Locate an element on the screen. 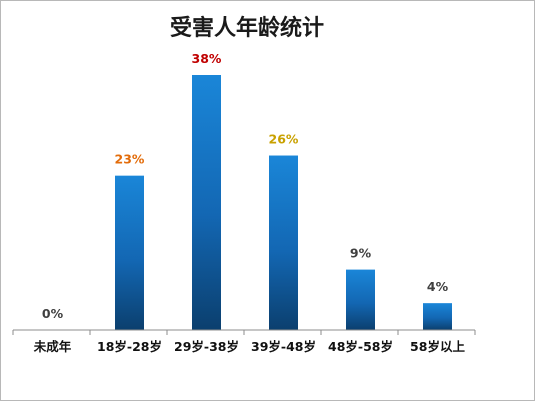  data-label: 23% is located at coordinates (130, 159).